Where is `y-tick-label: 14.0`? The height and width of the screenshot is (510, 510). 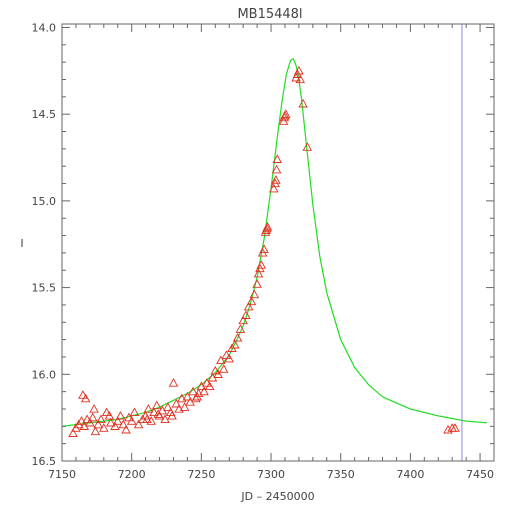
y-tick-label: 14.0 is located at coordinates (44, 27).